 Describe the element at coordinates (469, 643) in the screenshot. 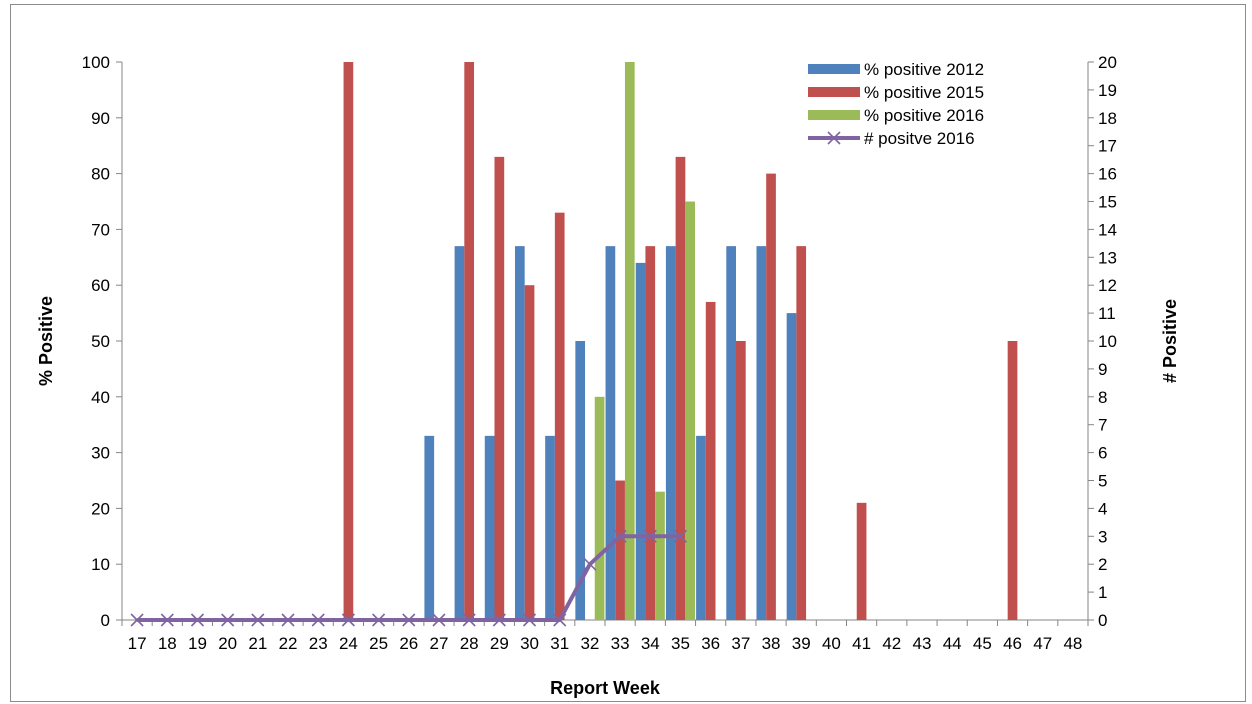

I see `x-tick-label: 28` at that location.